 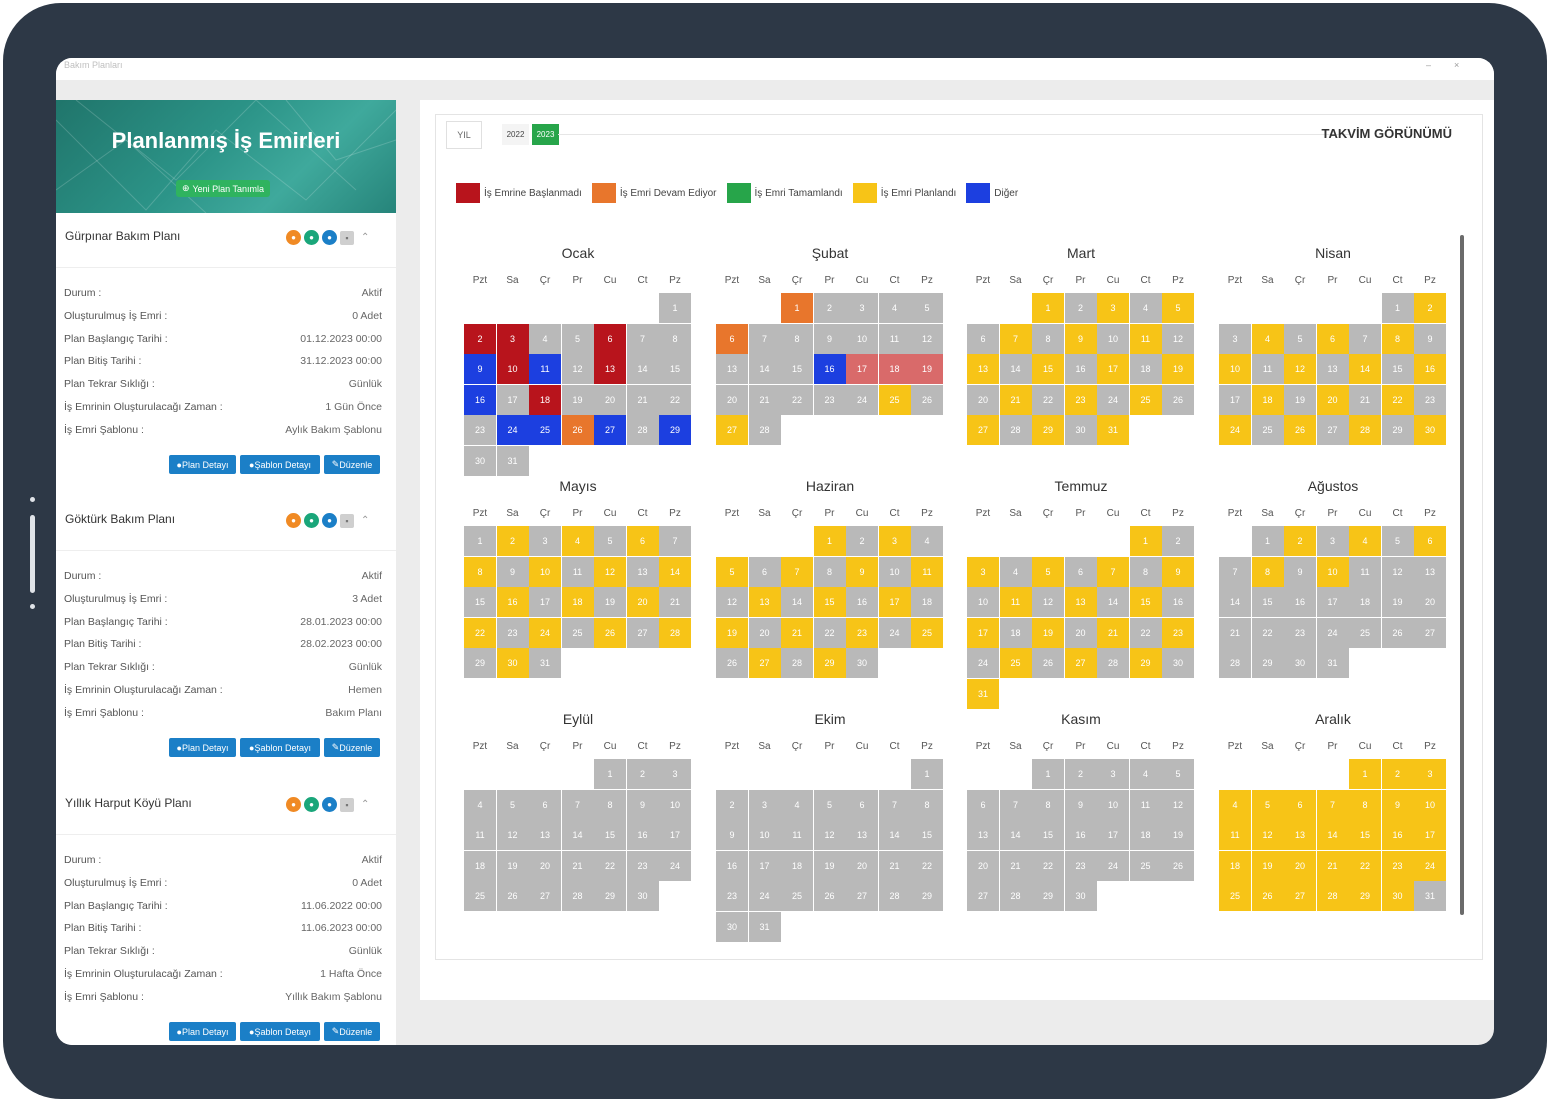 What do you see at coordinates (347, 237) in the screenshot?
I see `grid-icon: ▪` at bounding box center [347, 237].